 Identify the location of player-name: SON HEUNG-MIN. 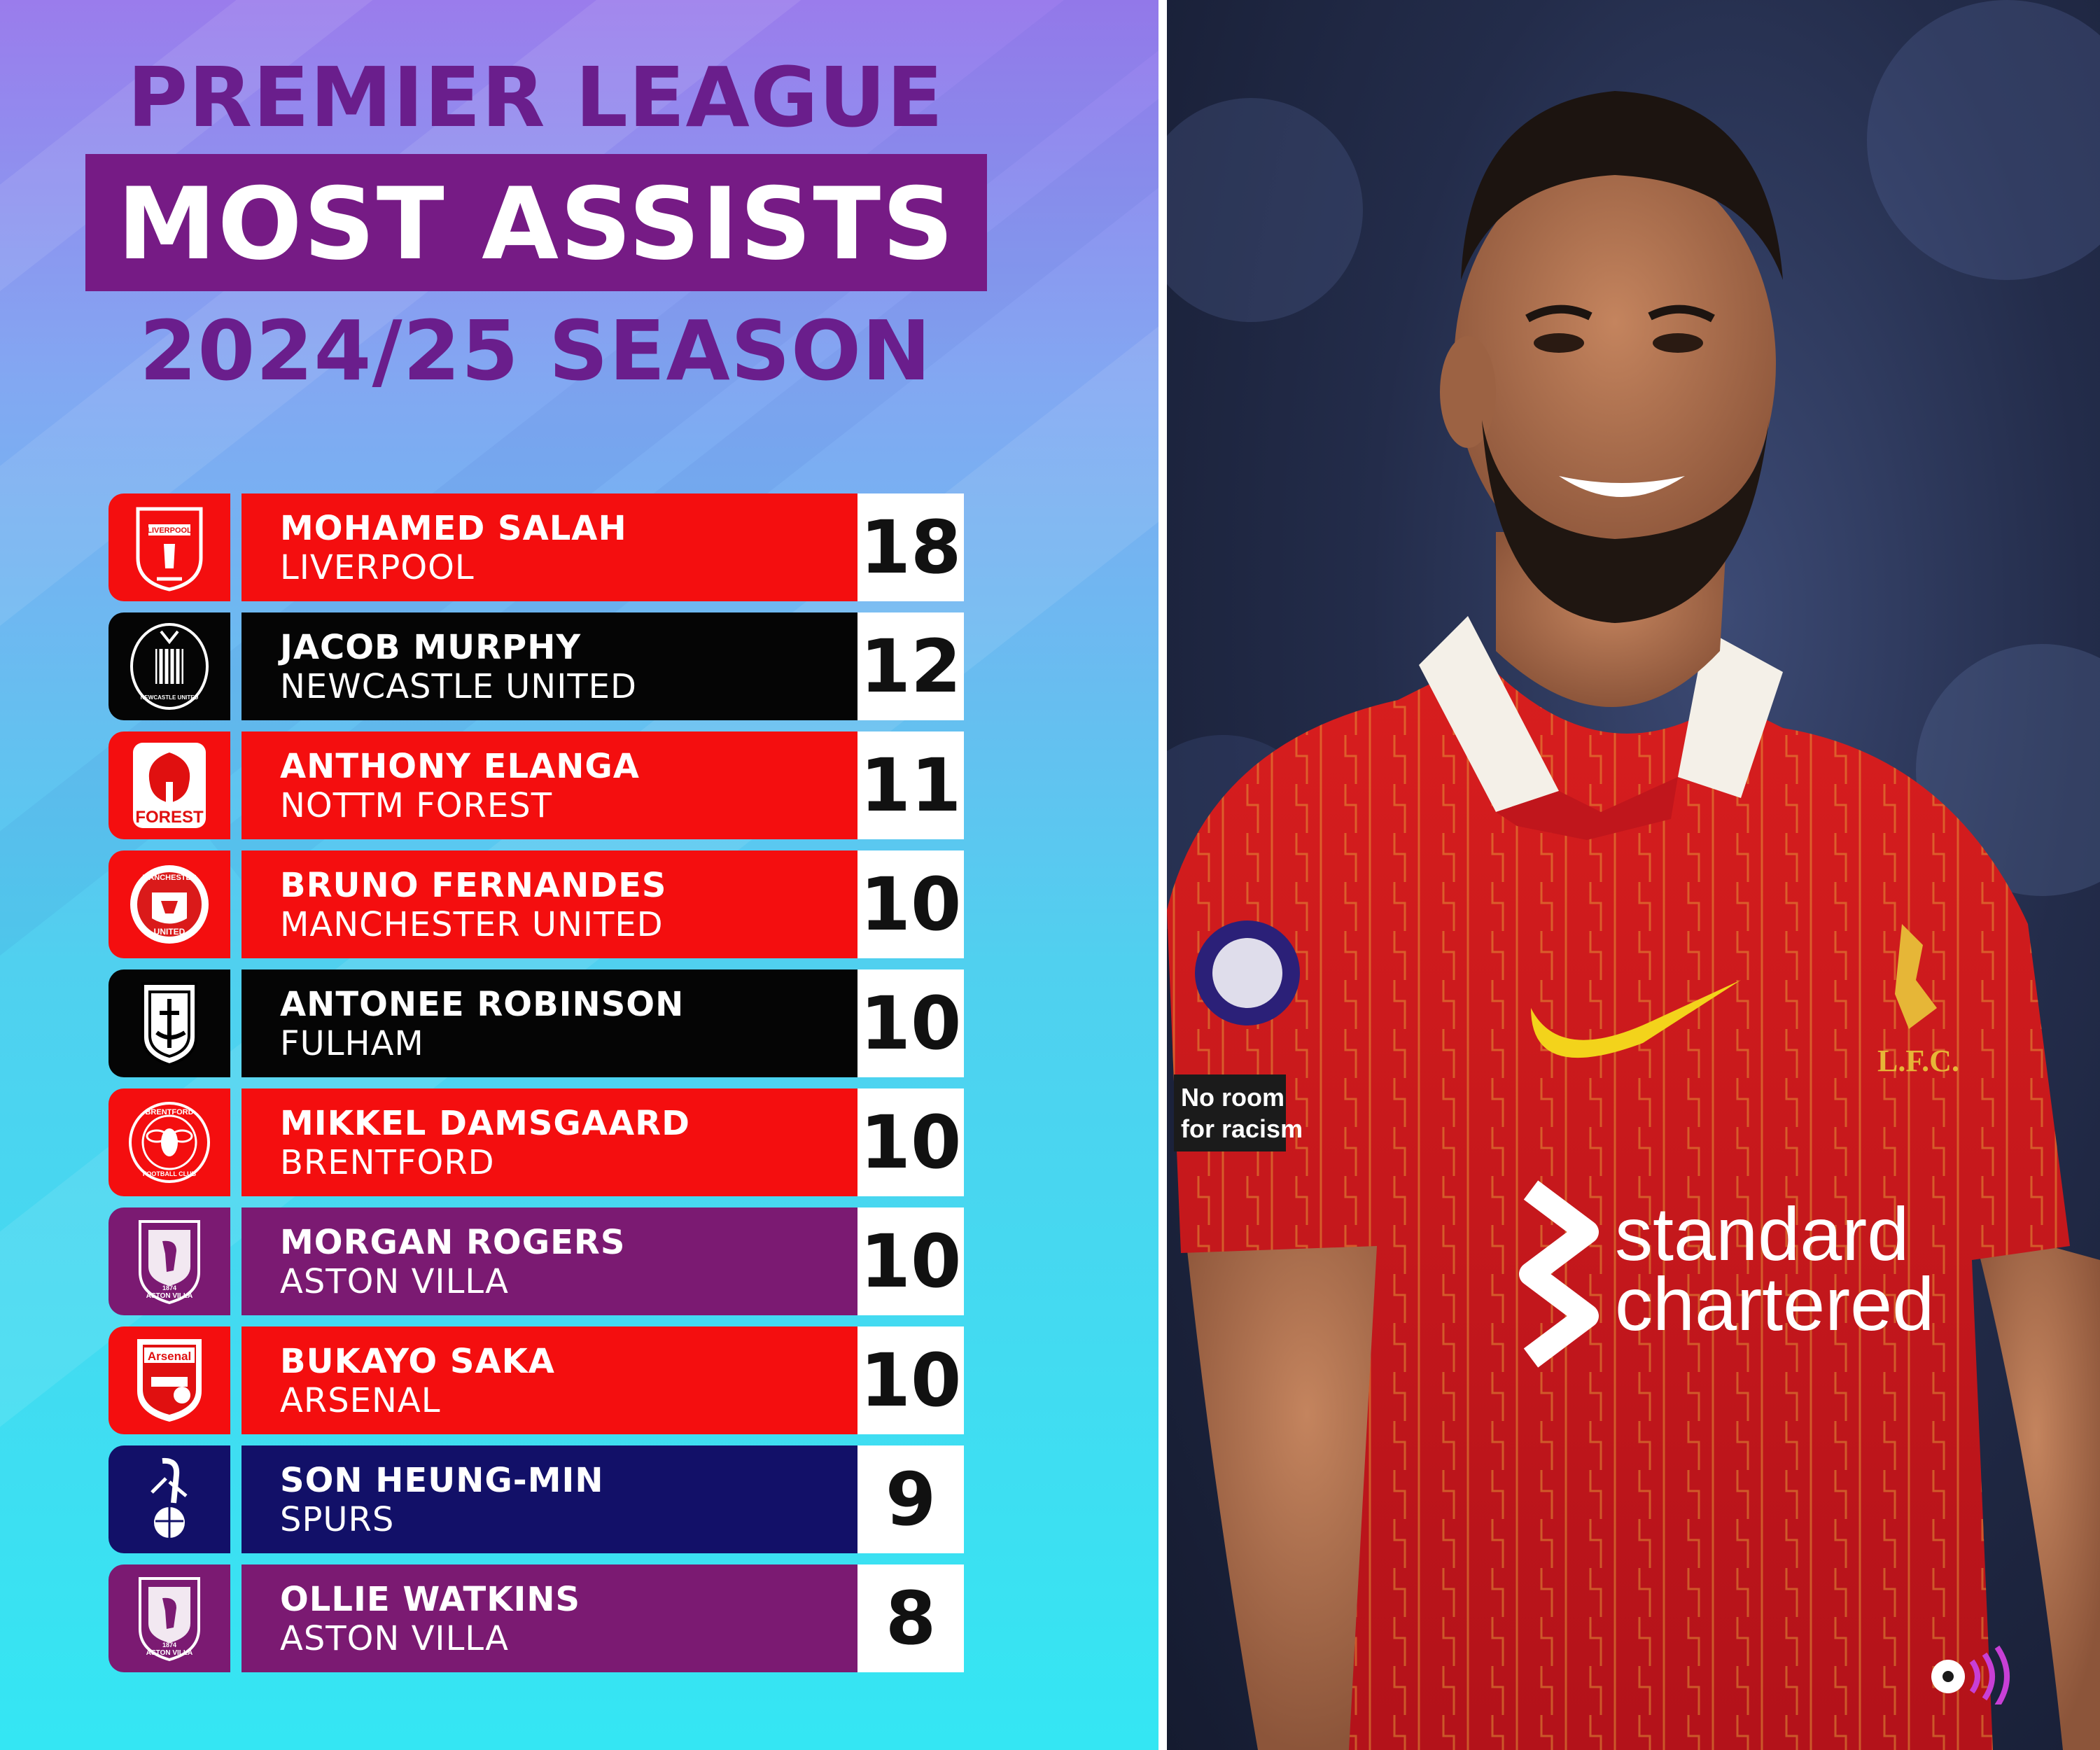
(442, 1480).